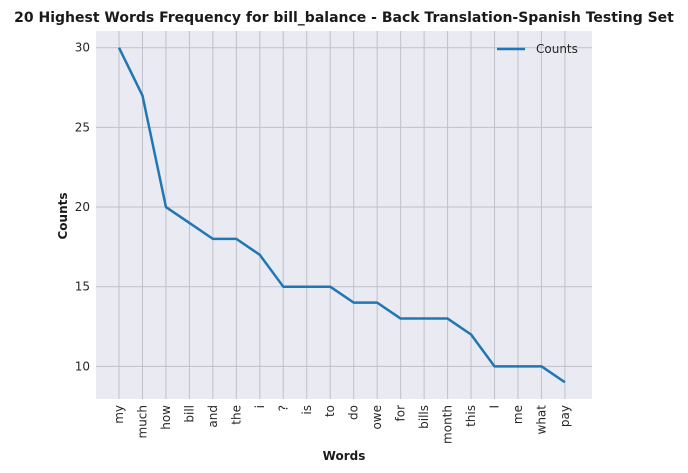  Describe the element at coordinates (354, 412) in the screenshot. I see `x-tick-label: do` at that location.